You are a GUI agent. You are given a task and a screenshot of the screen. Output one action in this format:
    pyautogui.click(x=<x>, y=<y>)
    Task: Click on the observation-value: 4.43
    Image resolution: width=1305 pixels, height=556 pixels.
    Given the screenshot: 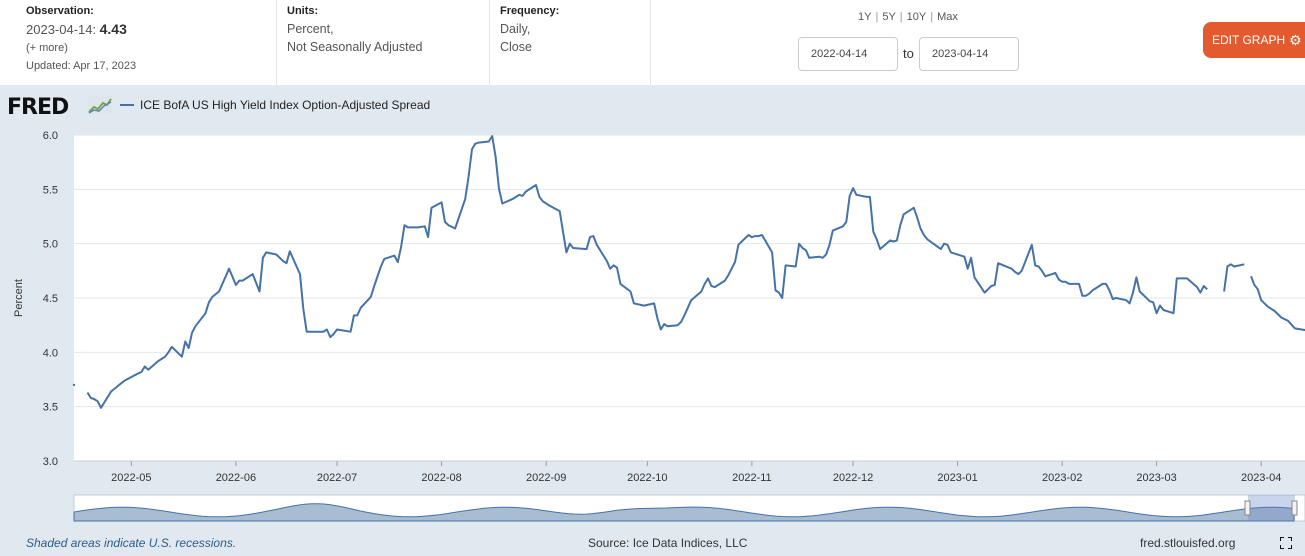 What is the action you would take?
    pyautogui.click(x=113, y=29)
    